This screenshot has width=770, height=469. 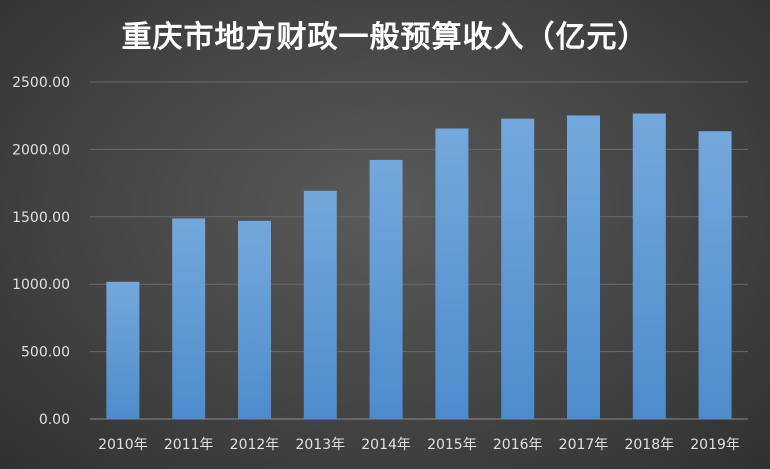 I want to click on y-tick-label: 1500.00, so click(x=41, y=218).